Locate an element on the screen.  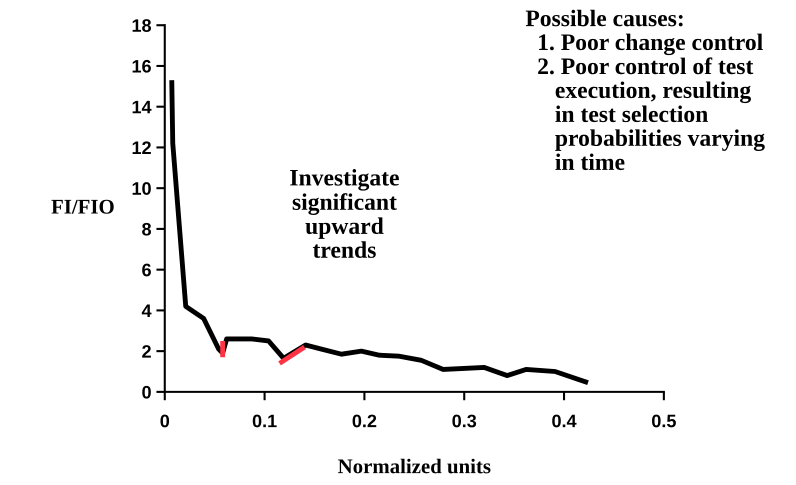
annotation: Possible causes: 1. Poor change control 2. Poor control of test execution, resulting in test selection probabilities varying in time is located at coordinates (645, 90).